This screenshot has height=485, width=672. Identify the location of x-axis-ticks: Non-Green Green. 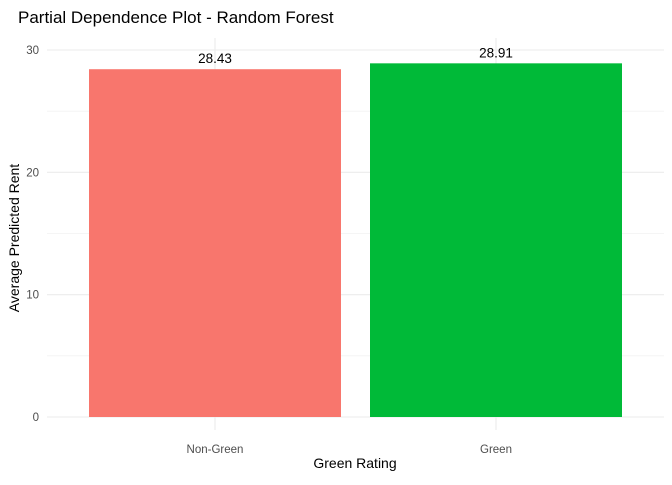
(349, 450).